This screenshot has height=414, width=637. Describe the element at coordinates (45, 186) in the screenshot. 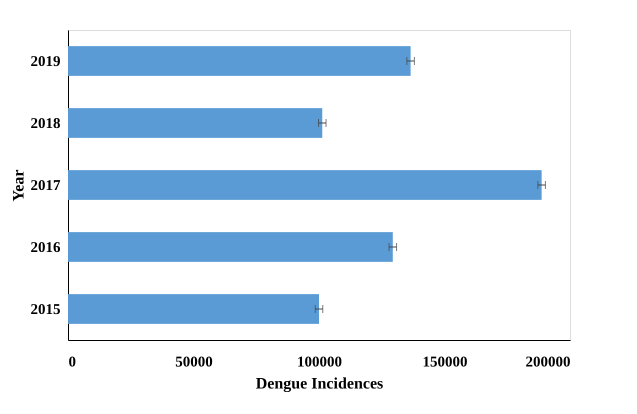

I see `y-tick-label: 2017` at that location.